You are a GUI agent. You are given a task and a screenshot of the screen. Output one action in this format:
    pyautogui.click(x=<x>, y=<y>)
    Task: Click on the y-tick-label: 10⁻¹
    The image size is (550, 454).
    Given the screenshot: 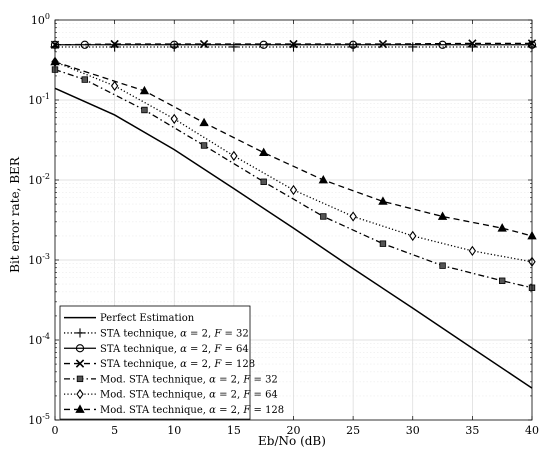 What is the action you would take?
    pyautogui.click(x=39, y=99)
    